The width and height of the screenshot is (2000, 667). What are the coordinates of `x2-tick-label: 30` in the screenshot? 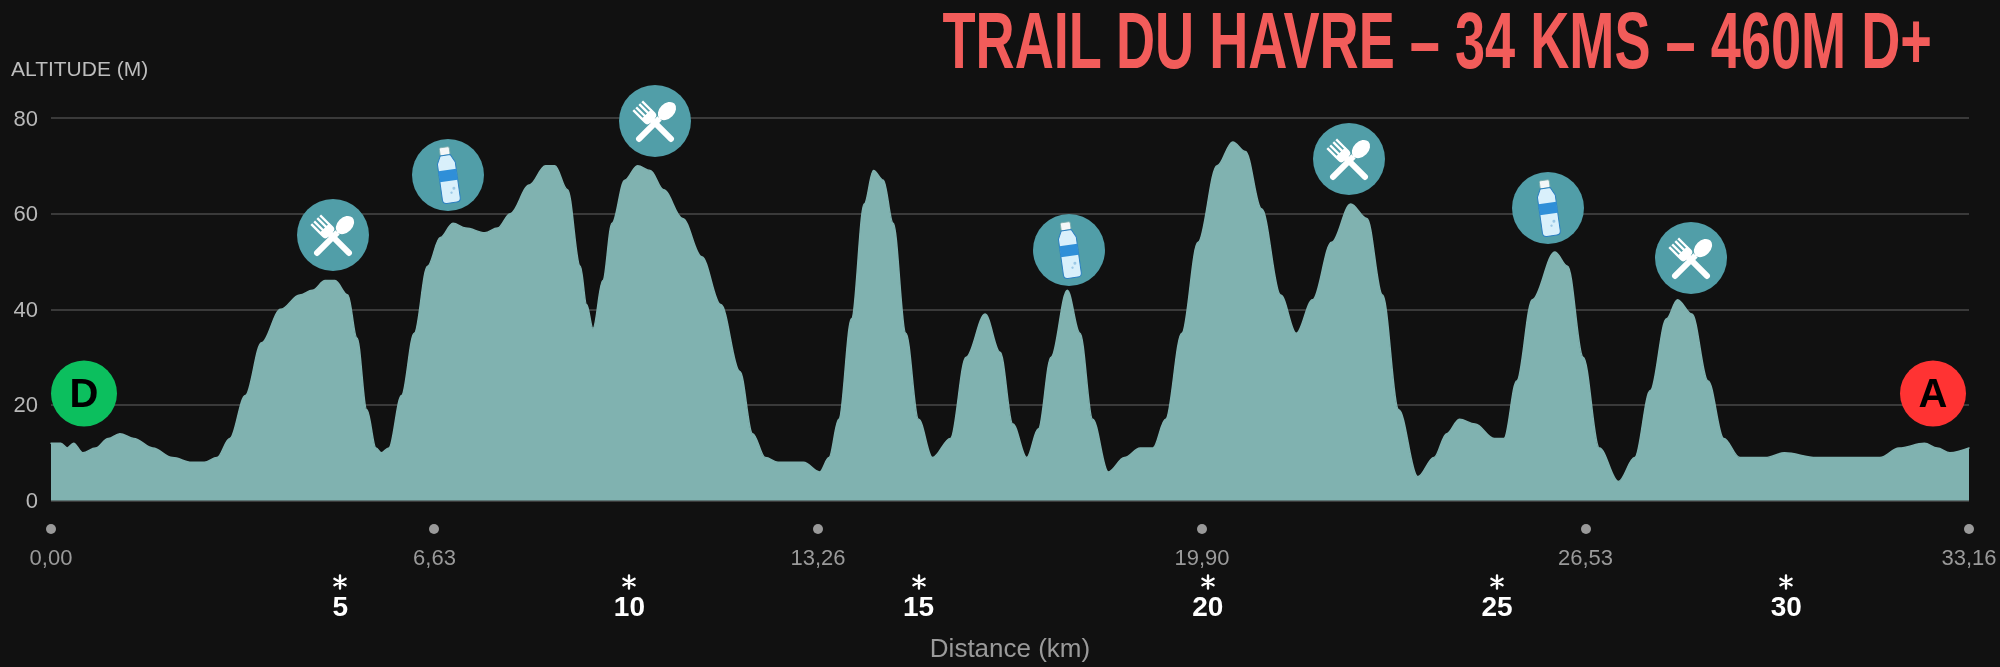 It's located at (1786, 607).